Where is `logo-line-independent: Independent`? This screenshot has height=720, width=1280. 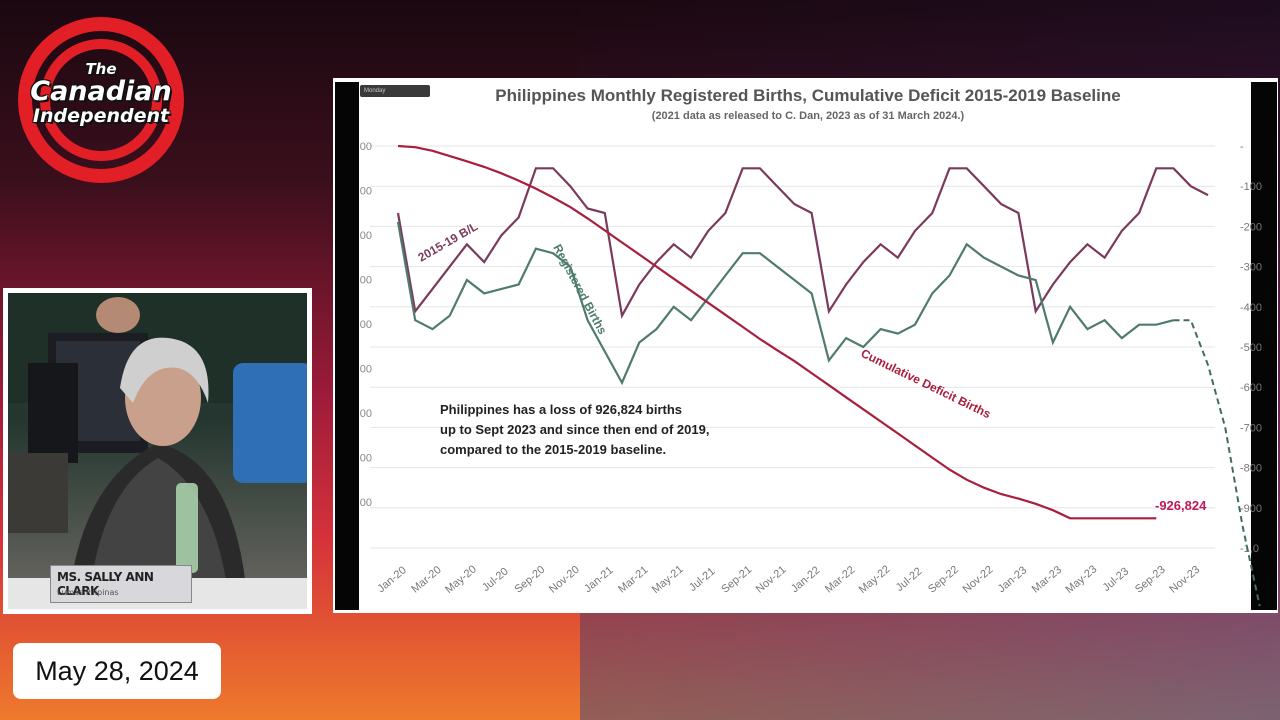 logo-line-independent: Independent is located at coordinates (101, 116).